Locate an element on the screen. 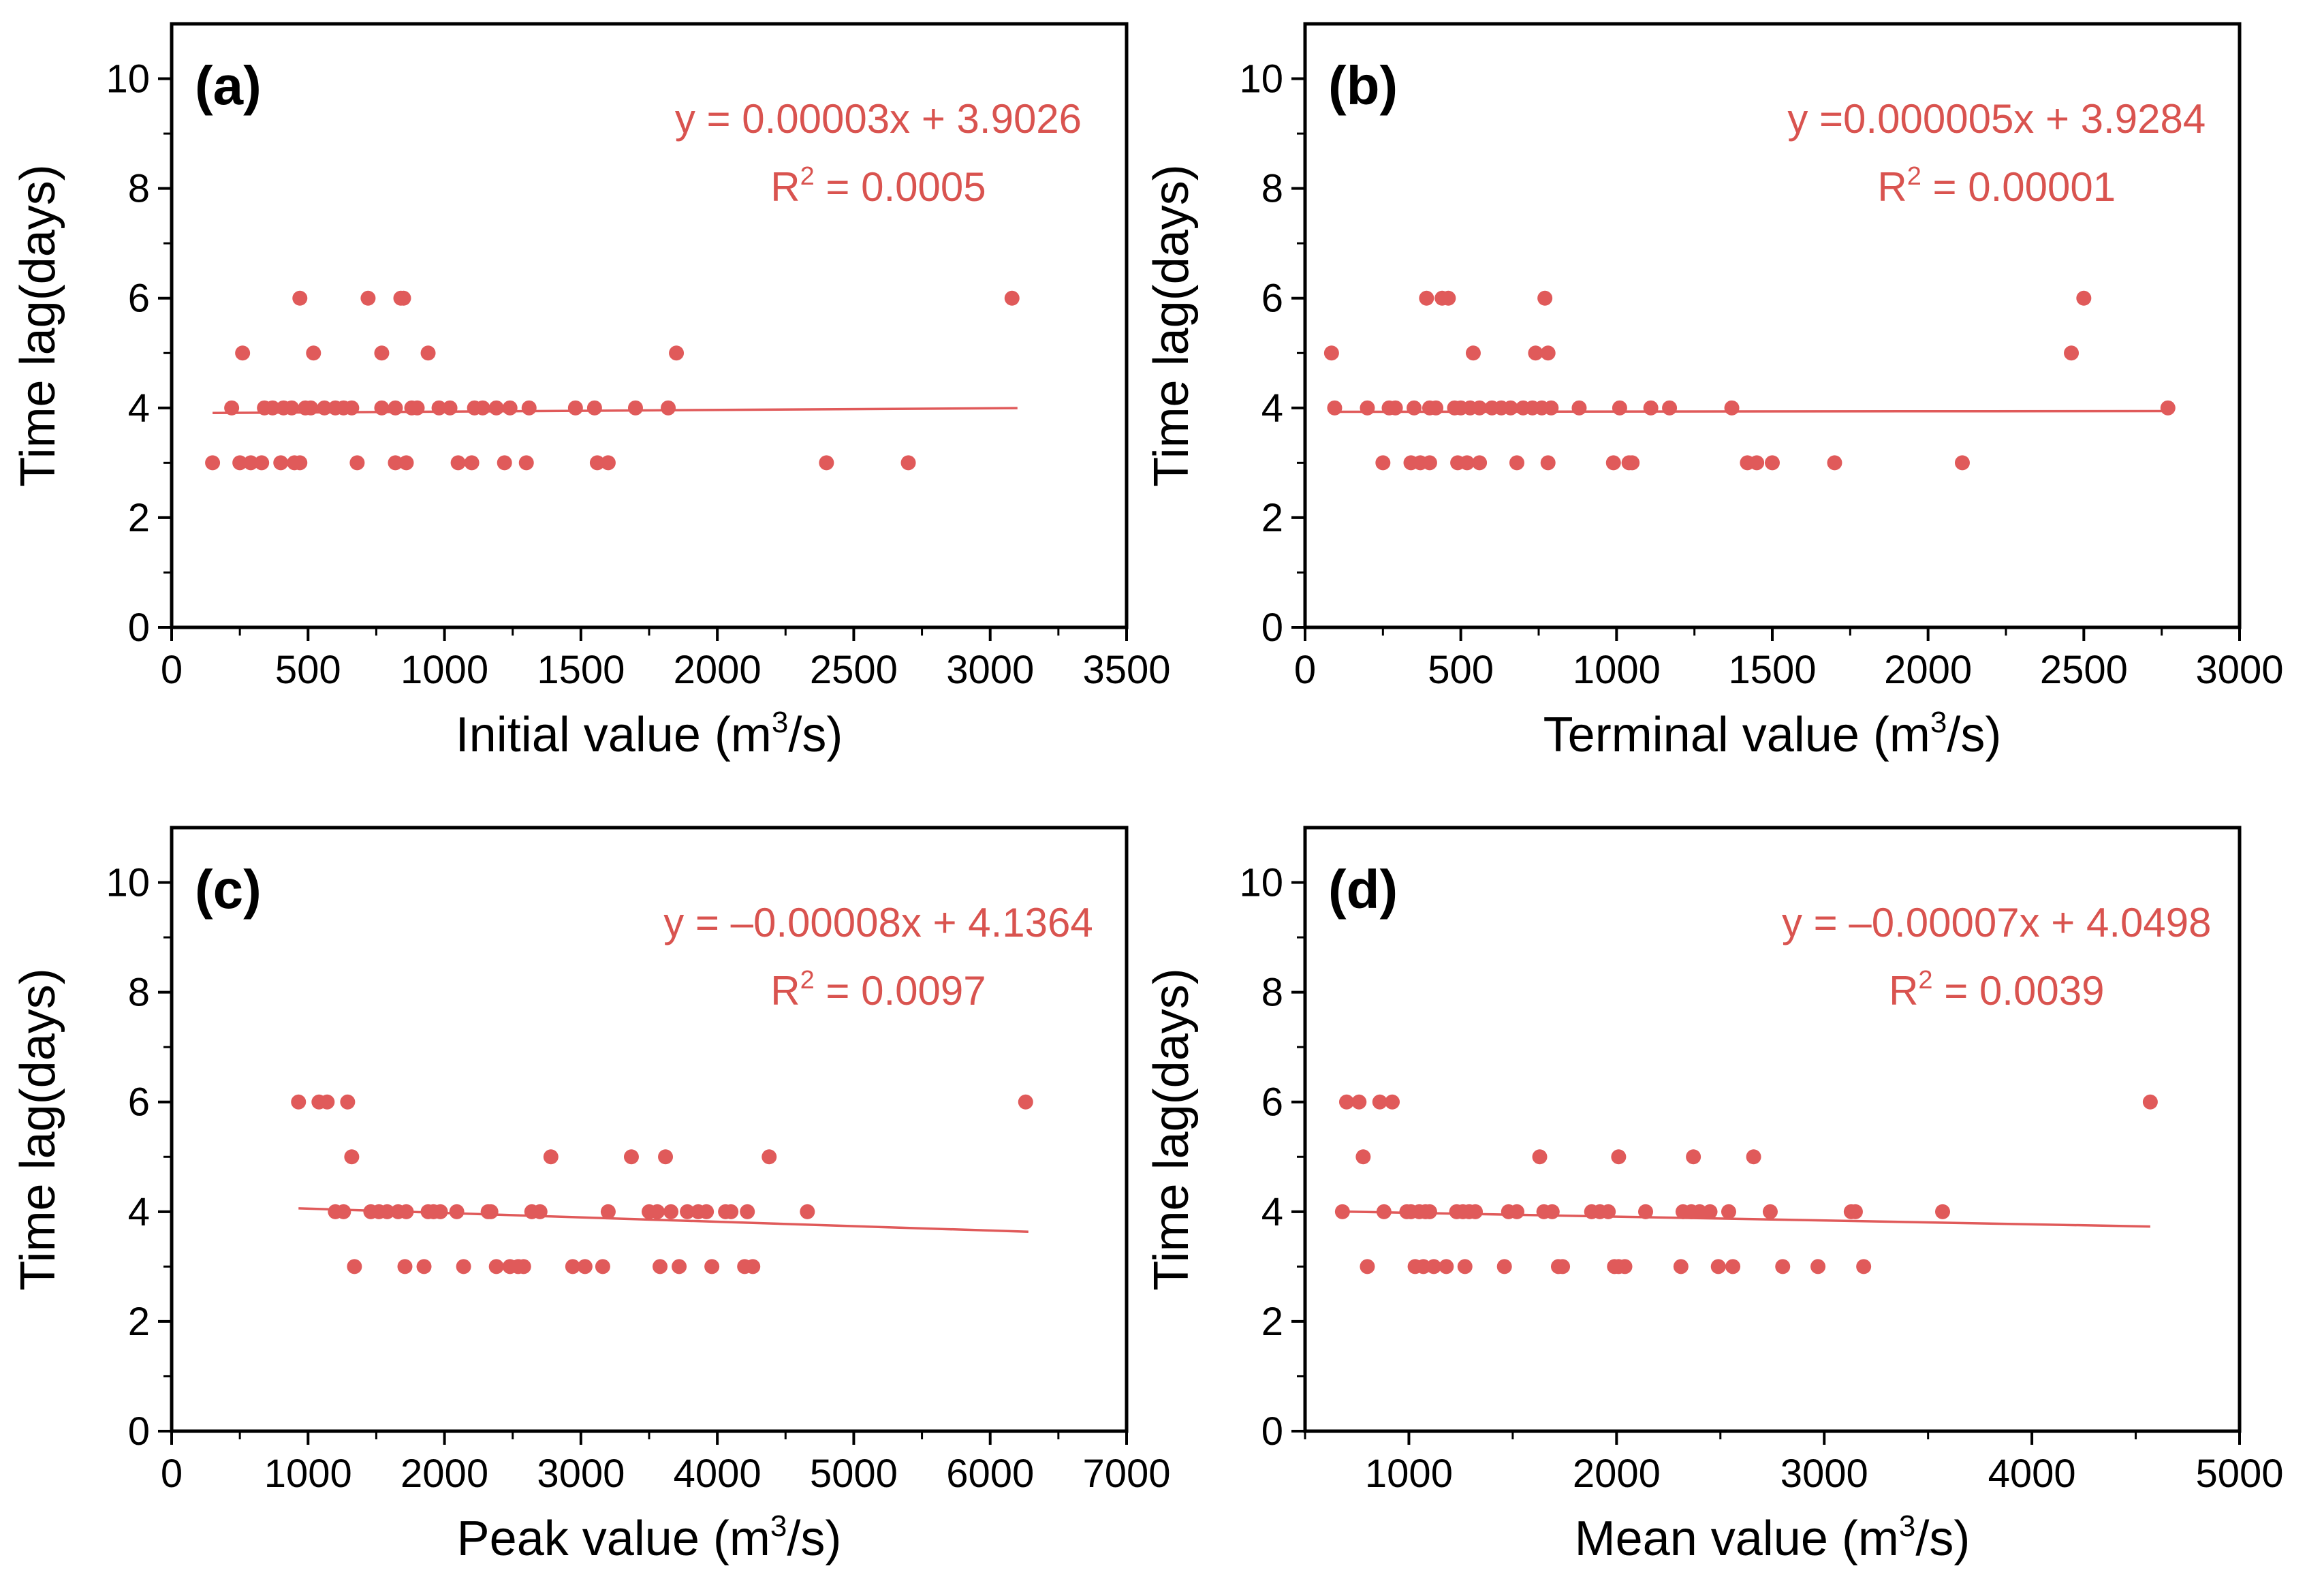  x-tick-label: 1500 is located at coordinates (1772, 670).